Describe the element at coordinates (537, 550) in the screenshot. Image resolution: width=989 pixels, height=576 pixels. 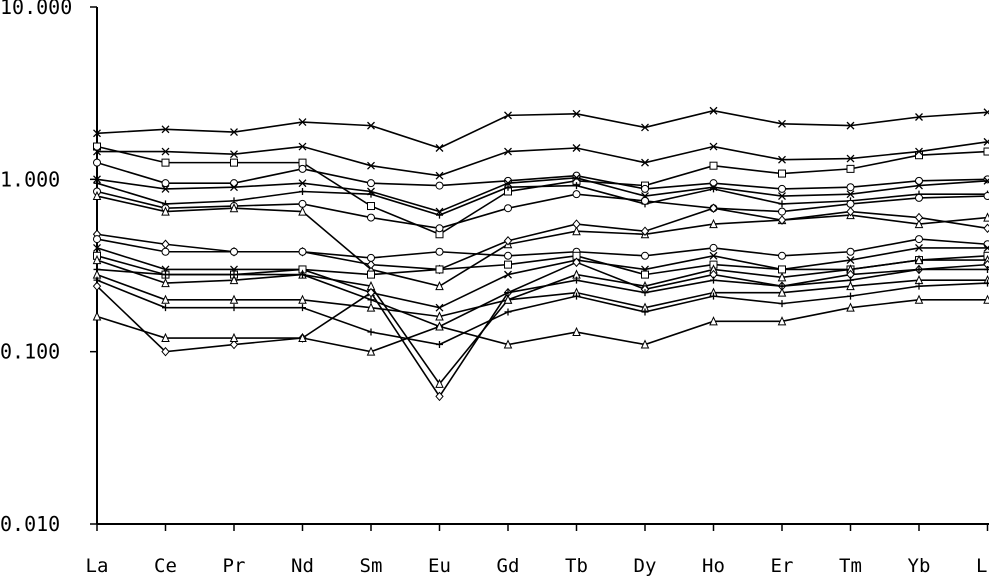
I see `x-ticks-group: La Ce Pr Nd Sm Eu Gd Tb Dy Ho Er Tm Yb Lu` at that location.